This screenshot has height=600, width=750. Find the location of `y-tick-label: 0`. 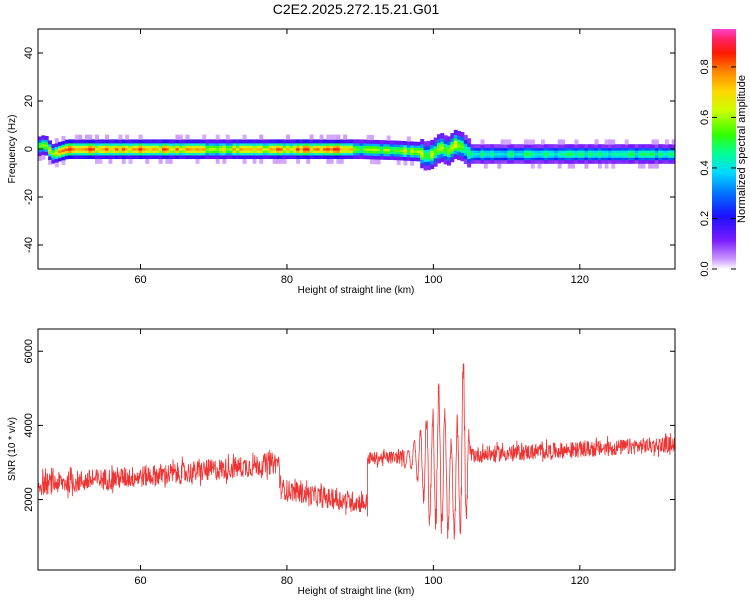

y-tick-label: 0 is located at coordinates (29, 149).